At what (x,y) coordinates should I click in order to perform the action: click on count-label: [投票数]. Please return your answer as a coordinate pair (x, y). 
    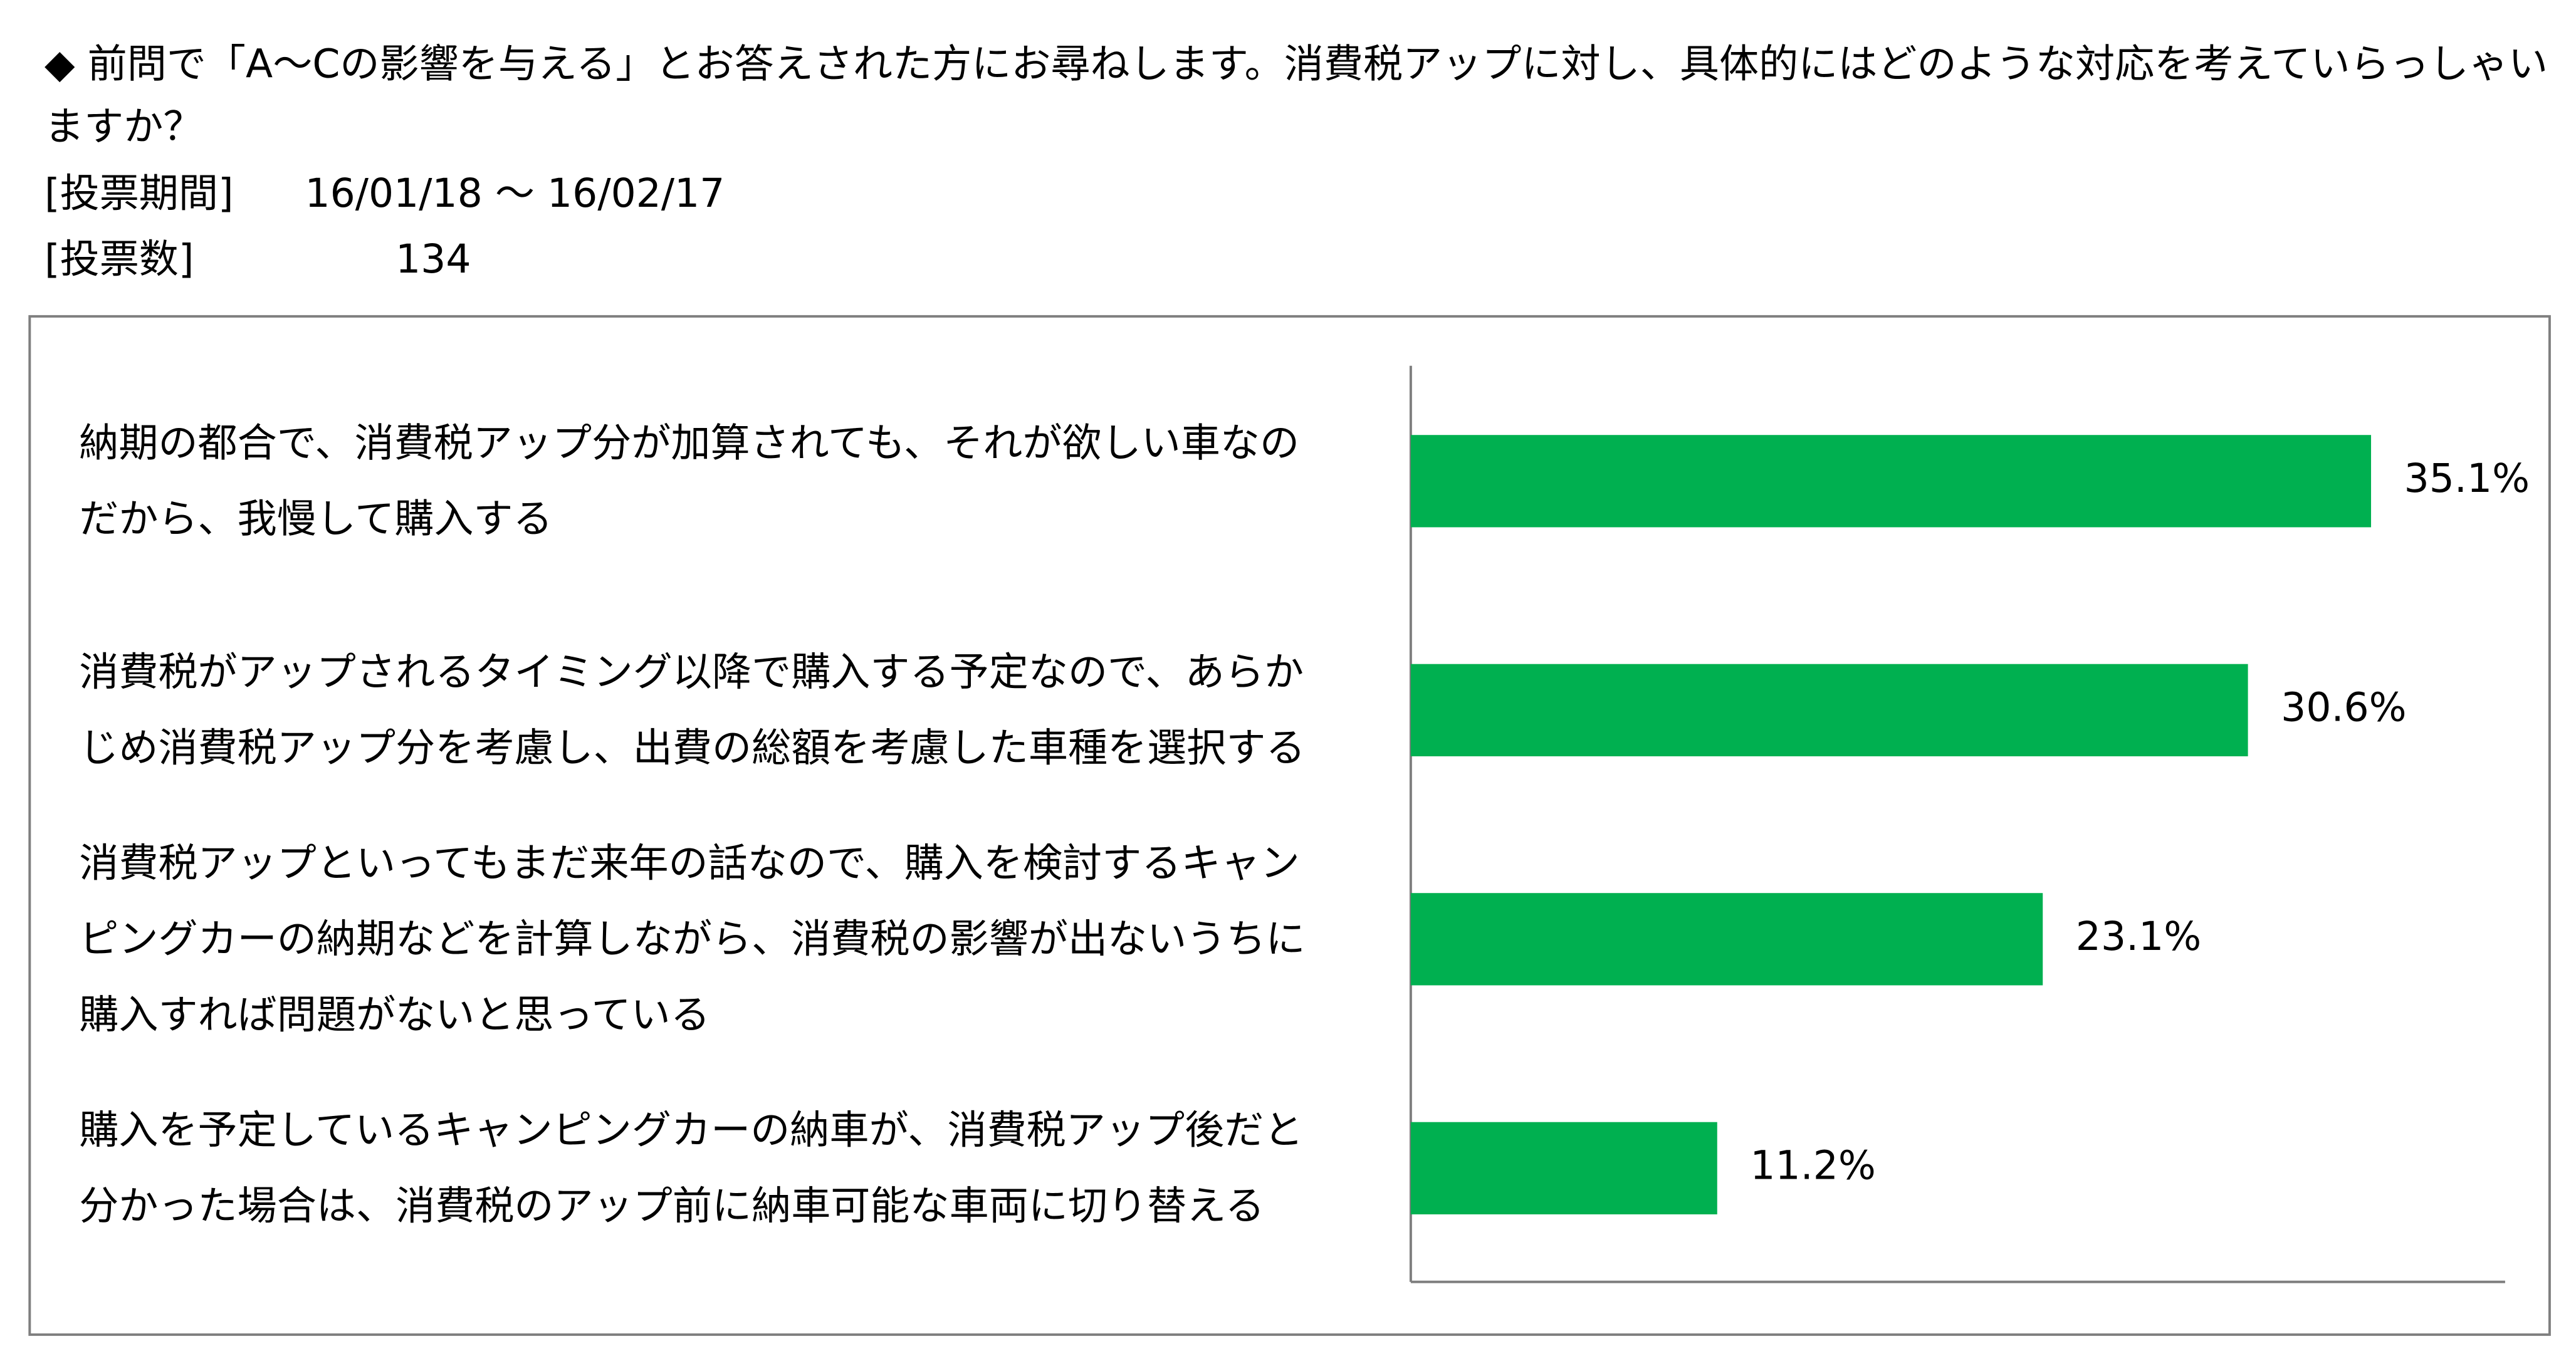
    Looking at the image, I should click on (119, 259).